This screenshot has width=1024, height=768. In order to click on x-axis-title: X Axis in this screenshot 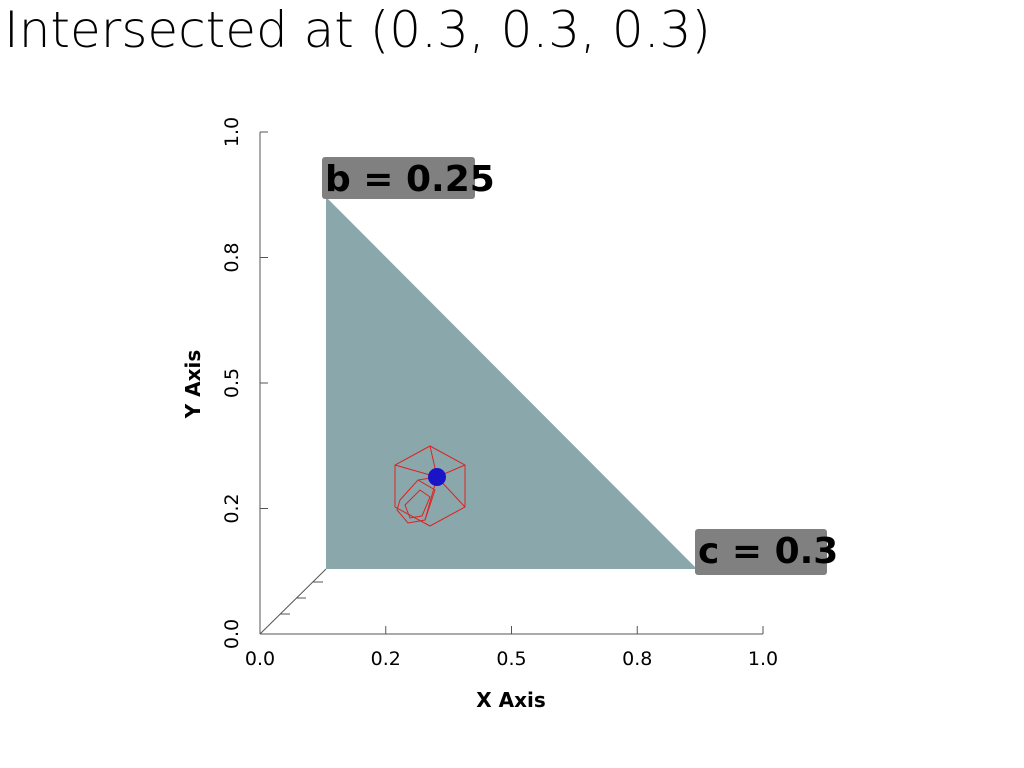, I will do `click(511, 700)`.